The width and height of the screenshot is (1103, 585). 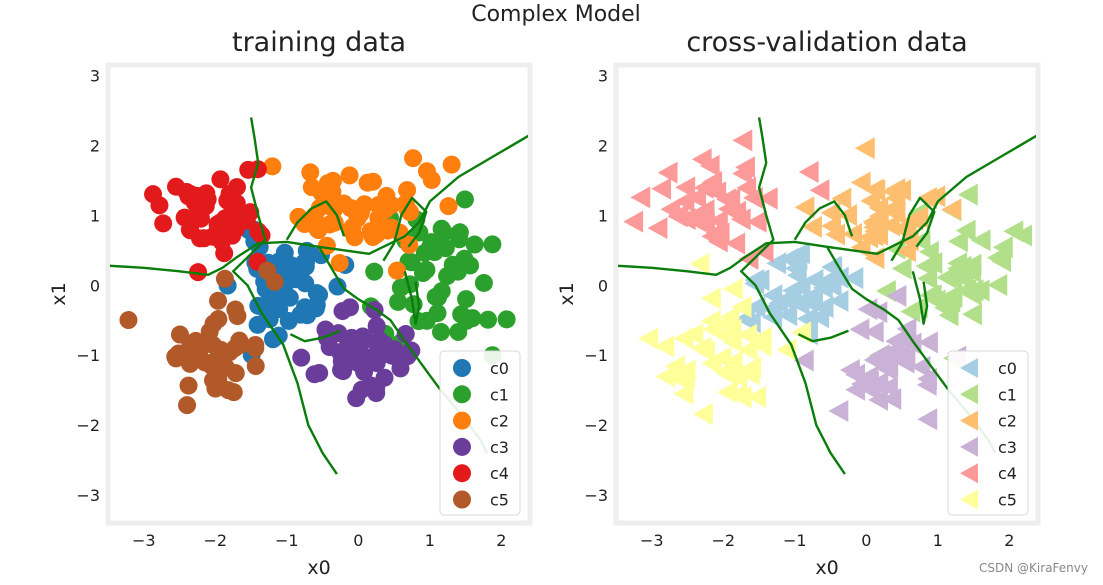 I want to click on legend-label-c0: c0, so click(x=499, y=368).